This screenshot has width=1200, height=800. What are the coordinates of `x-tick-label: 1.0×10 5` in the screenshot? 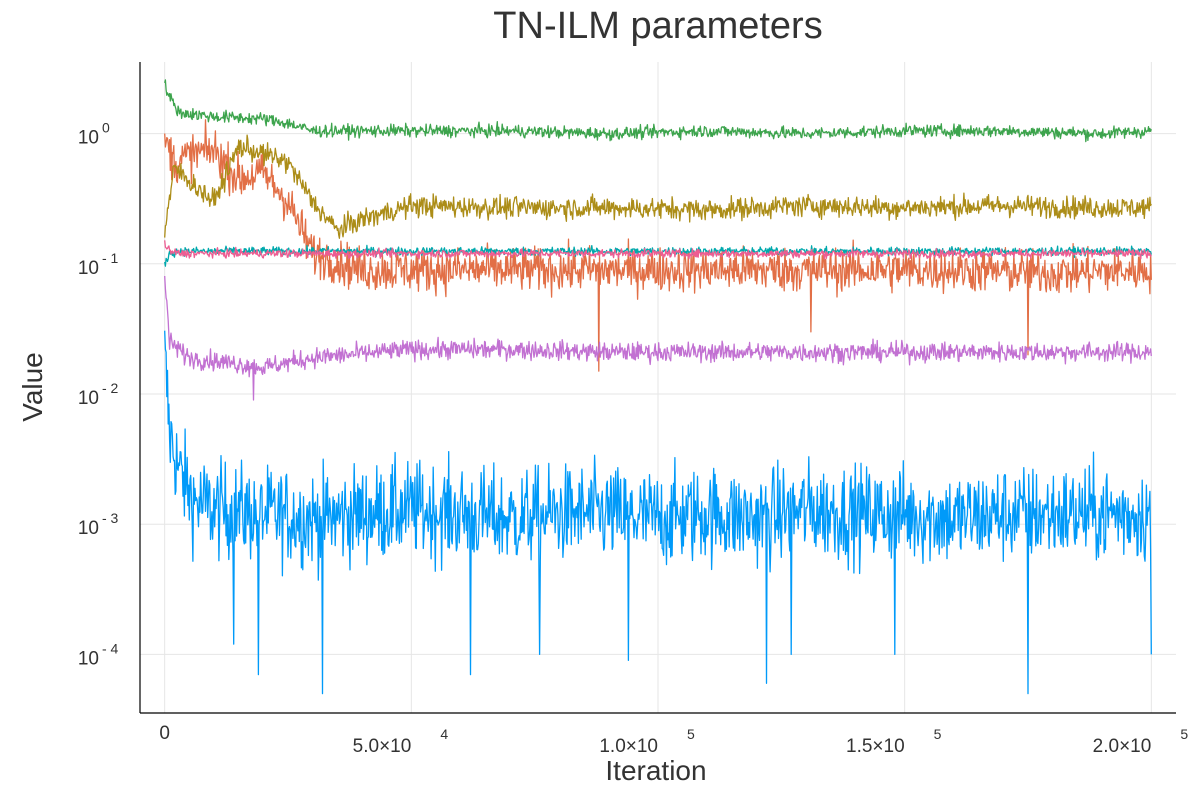 It's located at (647, 741).